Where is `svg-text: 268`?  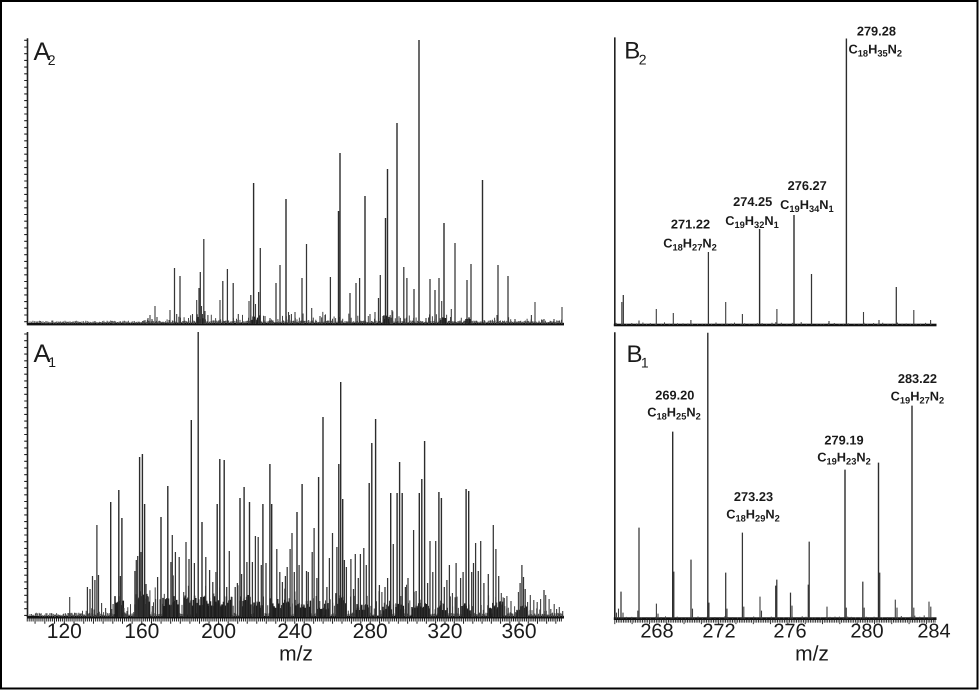
svg-text: 268 is located at coordinates (656, 631).